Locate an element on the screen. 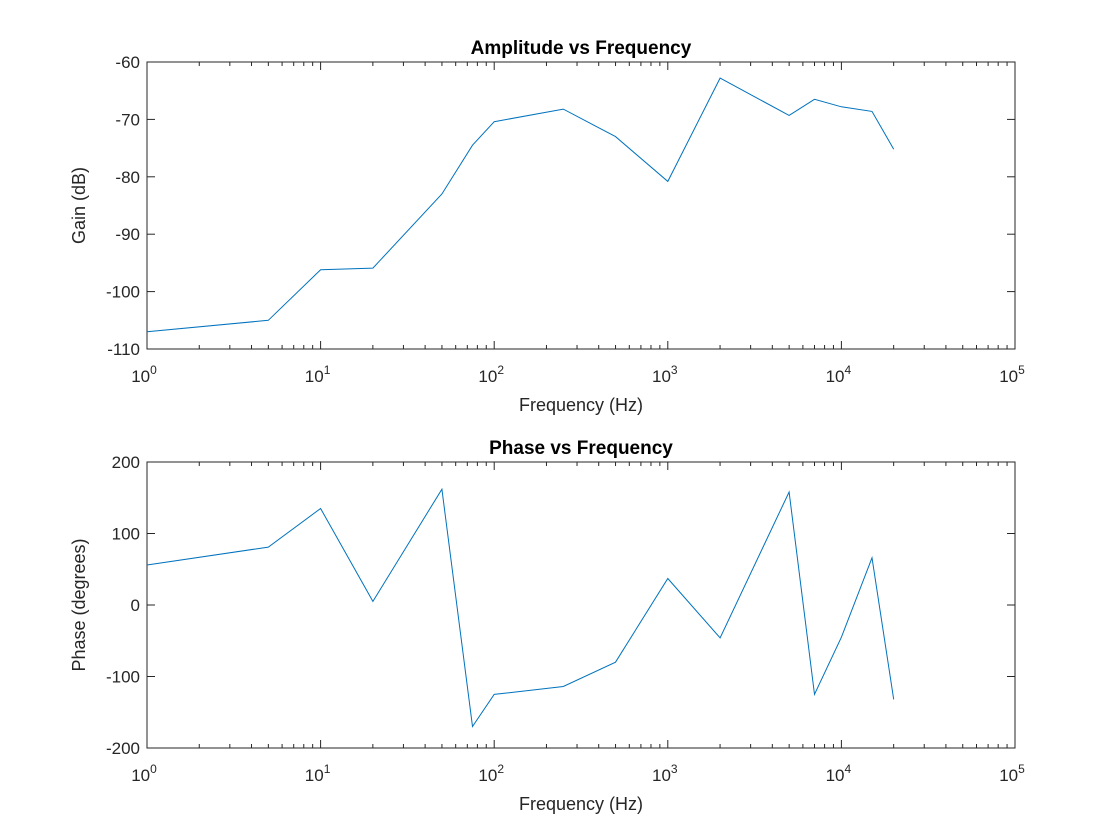 Image resolution: width=1120 pixels, height=840 pixels. phase-x-tick-label: 10³ is located at coordinates (665, 773).